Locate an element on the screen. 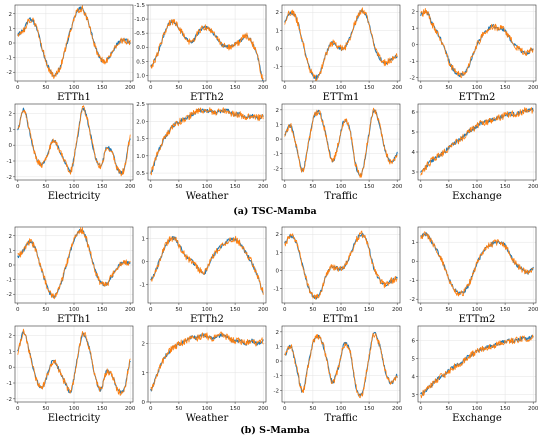 The width and height of the screenshot is (550, 439). panel-title-electricity: Electricity is located at coordinates (74, 418).